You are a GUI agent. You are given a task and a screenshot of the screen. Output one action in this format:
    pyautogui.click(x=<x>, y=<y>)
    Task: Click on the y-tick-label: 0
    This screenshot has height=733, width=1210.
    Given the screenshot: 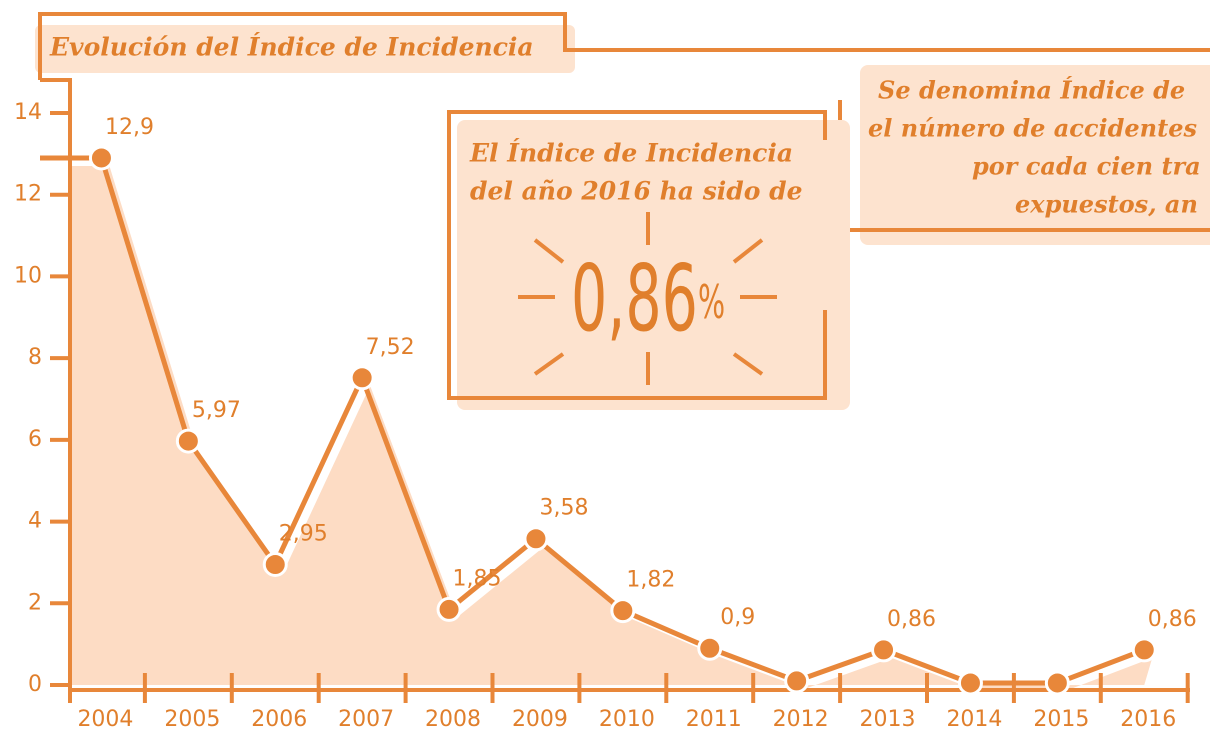 What is the action you would take?
    pyautogui.click(x=35, y=684)
    